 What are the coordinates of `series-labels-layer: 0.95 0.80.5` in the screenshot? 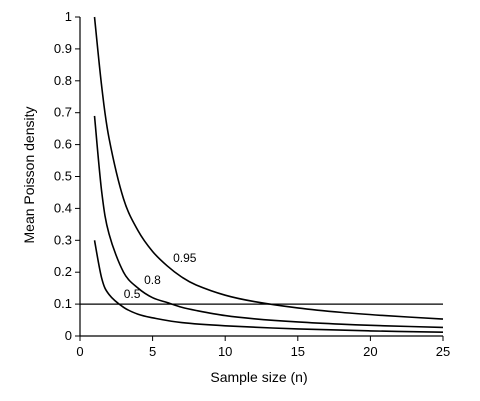 It's located at (160, 276).